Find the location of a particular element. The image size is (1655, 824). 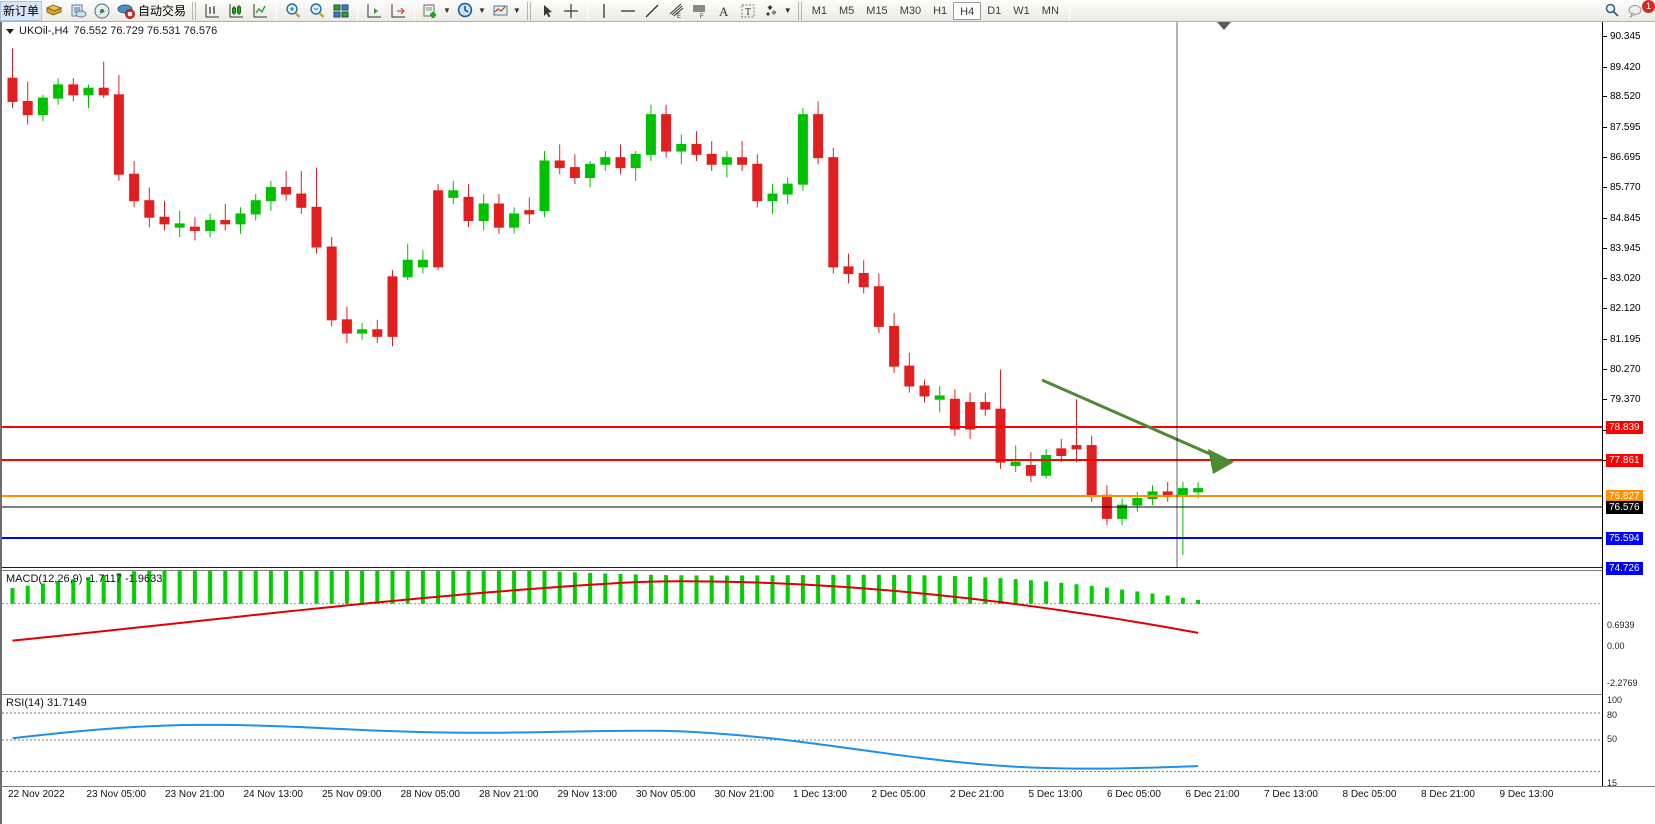

tile-windows-icon is located at coordinates (341, 11).